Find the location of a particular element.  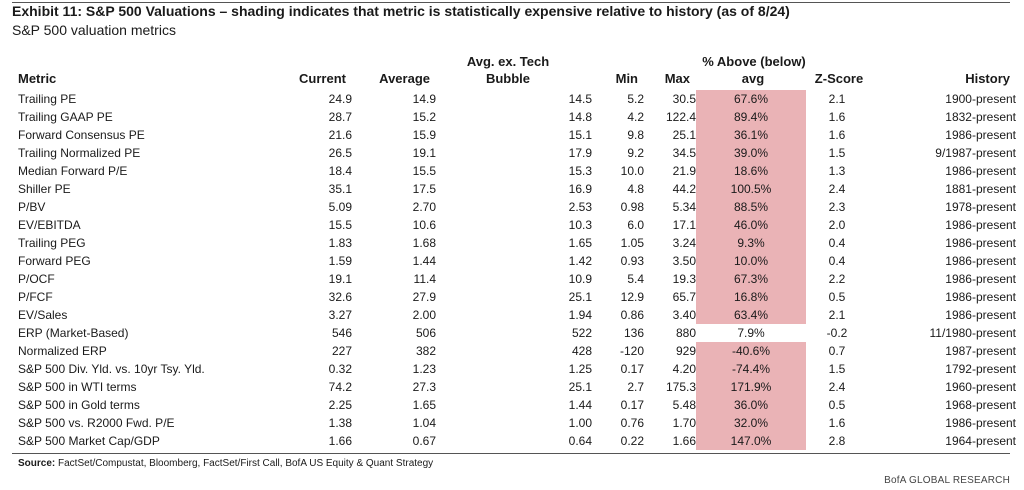

cell-average: 15.9 is located at coordinates (424, 135).